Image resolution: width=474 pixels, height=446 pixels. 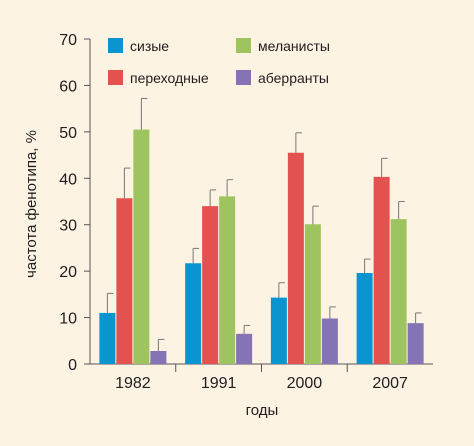 What do you see at coordinates (68, 319) in the screenshot?
I see `y-tick-label: 10` at bounding box center [68, 319].